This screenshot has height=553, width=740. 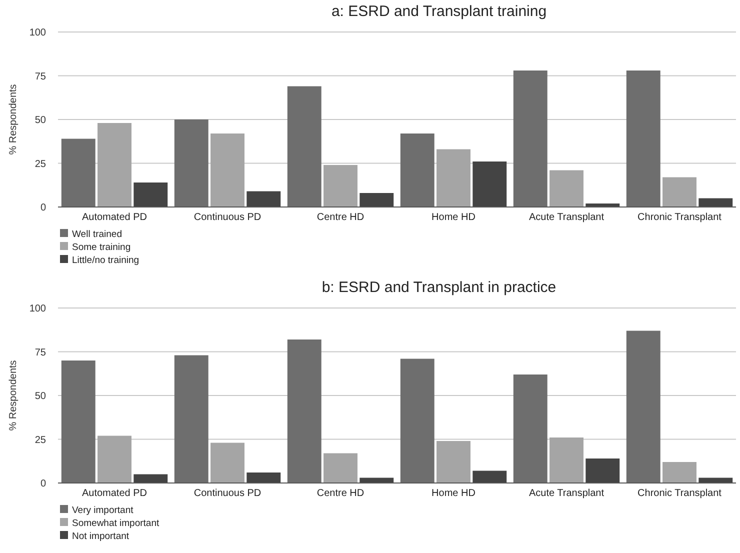 I want to click on legend-label: Not important, so click(x=101, y=536).